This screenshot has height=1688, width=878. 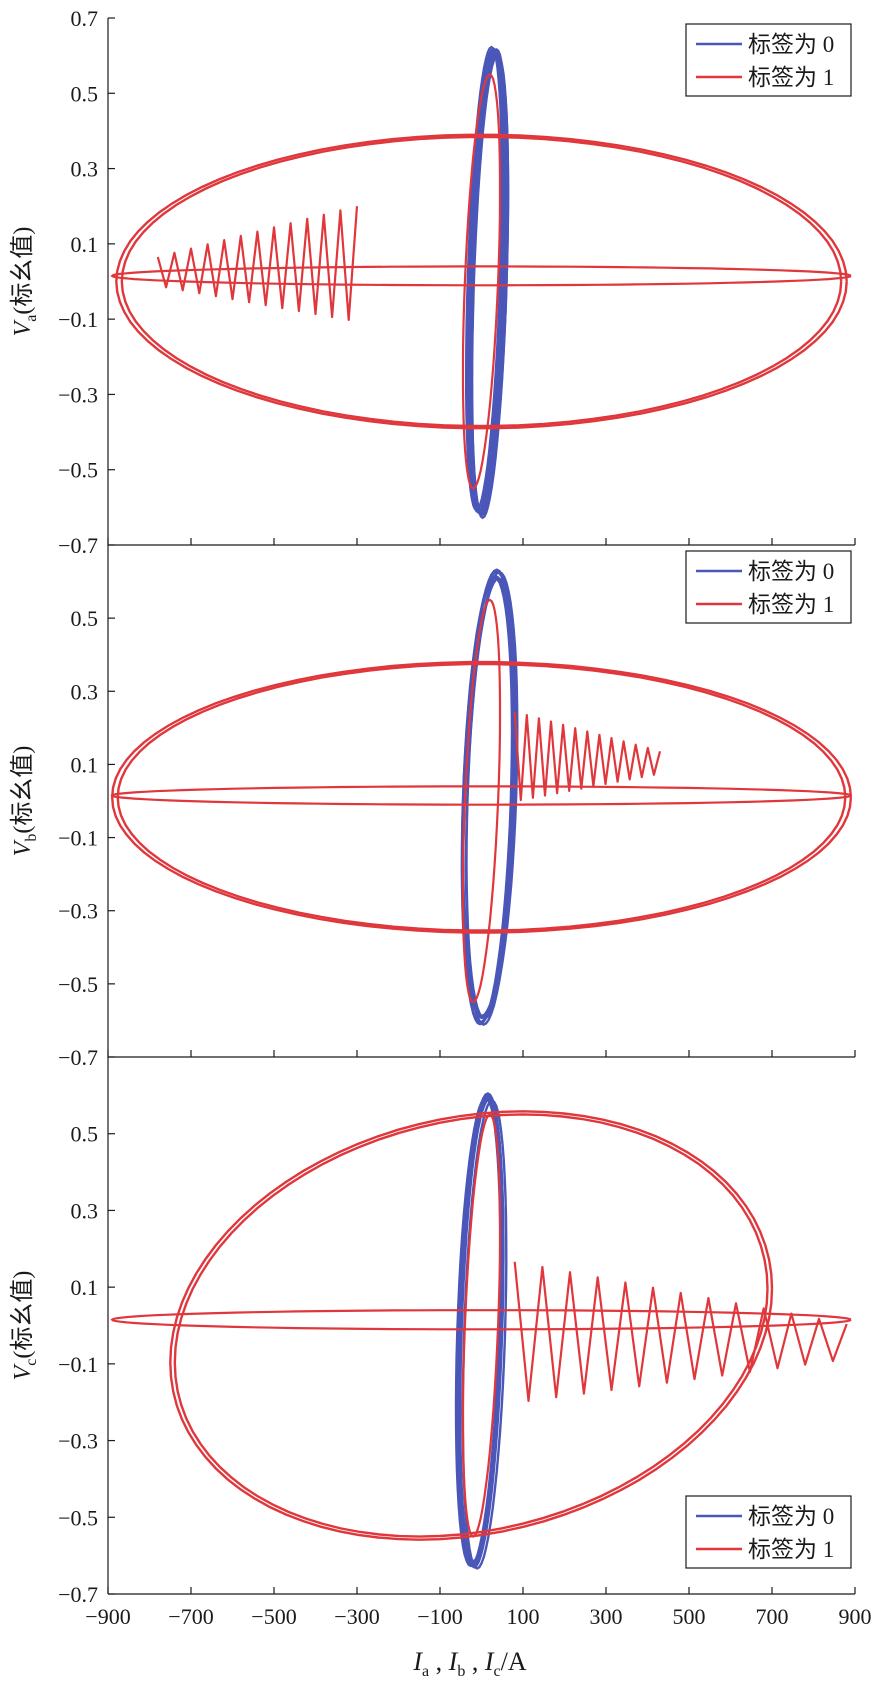 I want to click on series-label0-b, so click(x=489, y=797).